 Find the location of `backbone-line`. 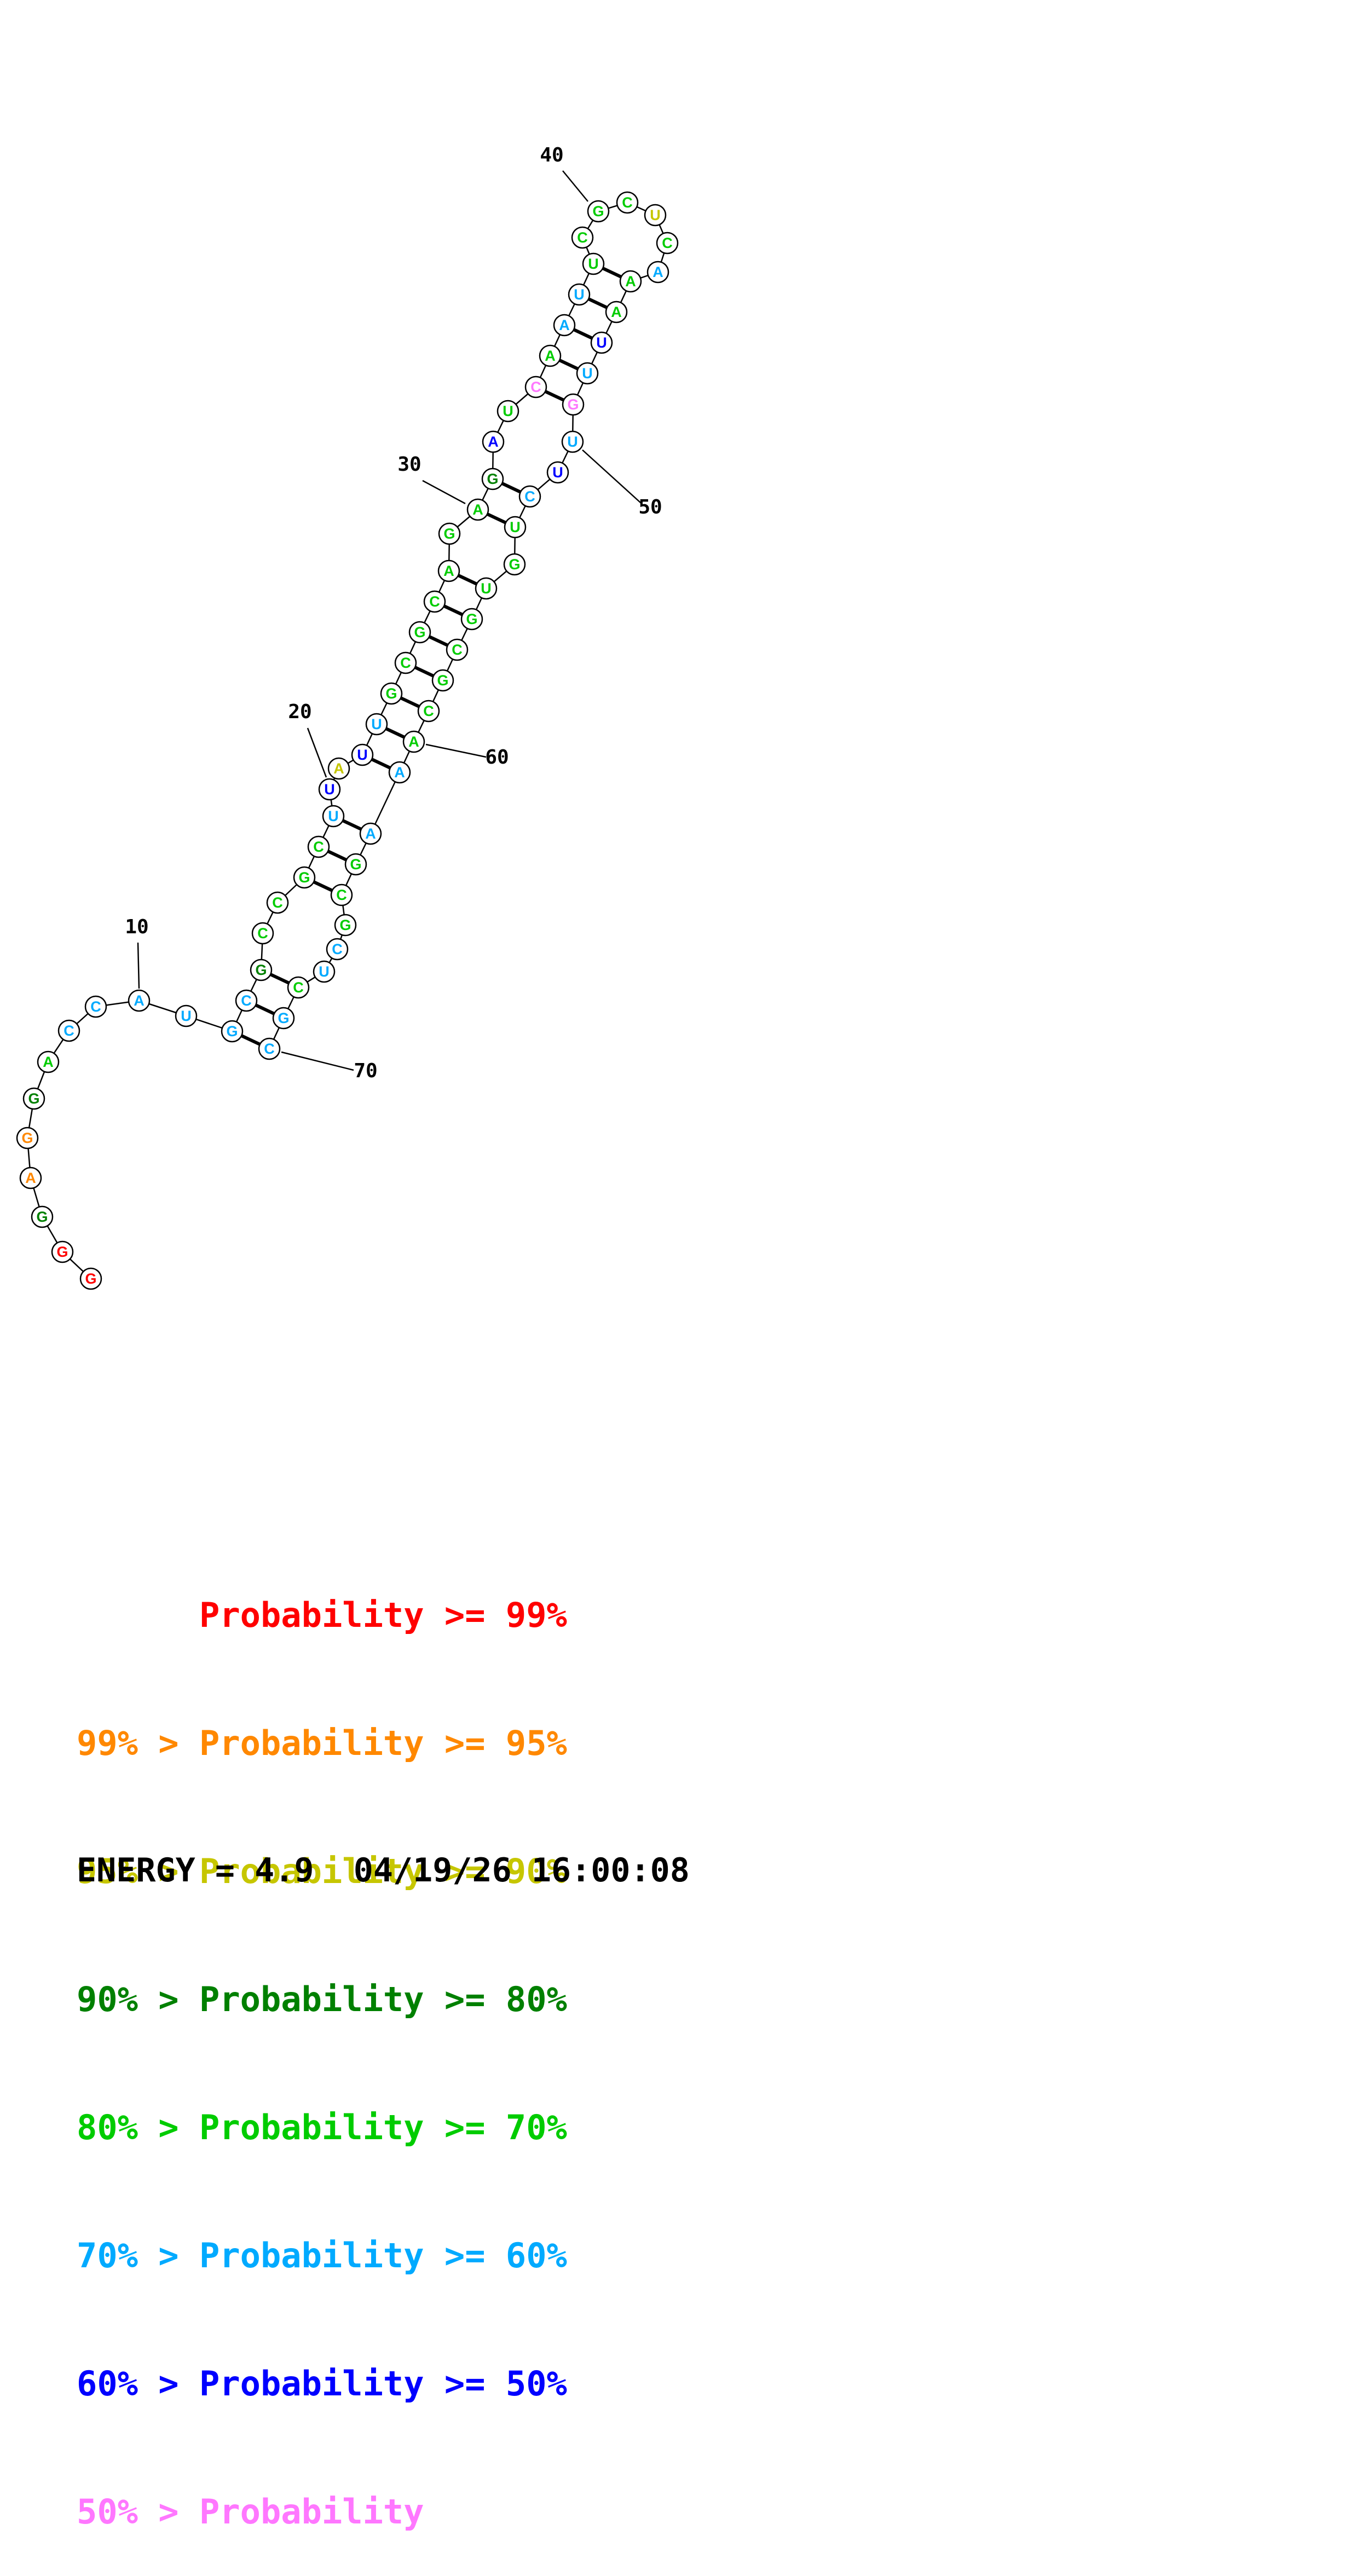

backbone-line is located at coordinates (385, 803).